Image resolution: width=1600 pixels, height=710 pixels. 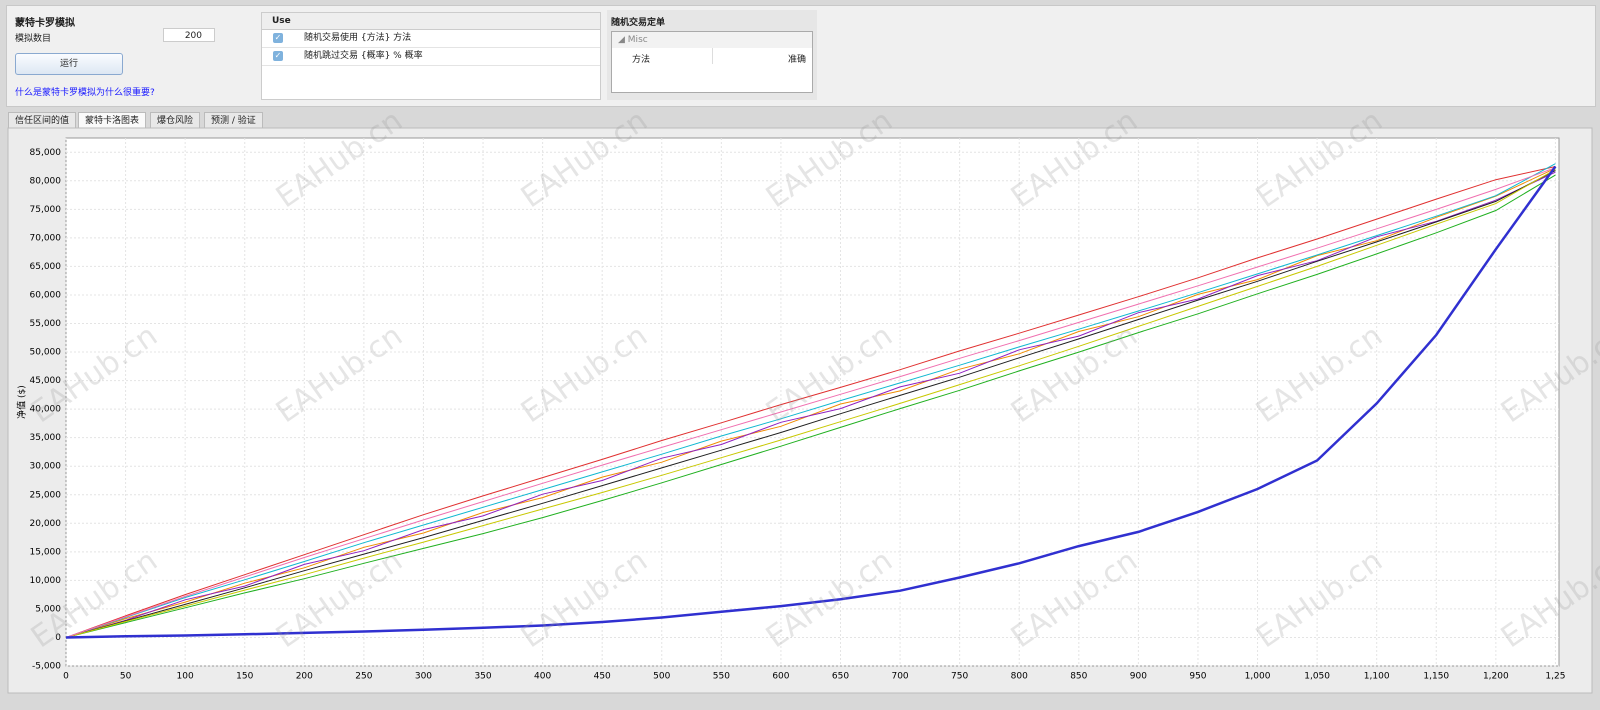 What do you see at coordinates (45, 23) in the screenshot?
I see `panel-title: 蒙特卡罗模拟` at bounding box center [45, 23].